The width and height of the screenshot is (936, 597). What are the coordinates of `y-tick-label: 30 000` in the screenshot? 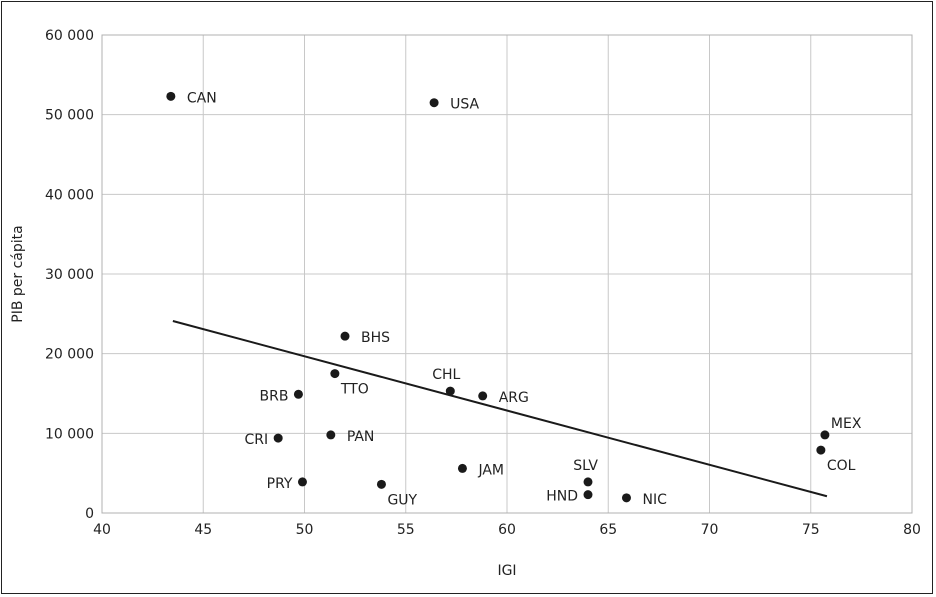 It's located at (69, 275).